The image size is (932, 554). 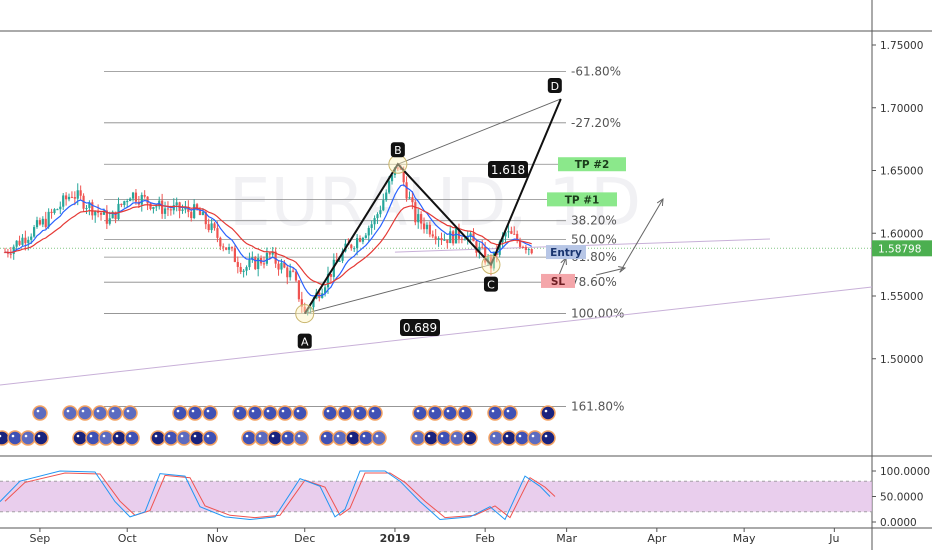 I want to click on pattern-point-label: C, so click(x=491, y=285).